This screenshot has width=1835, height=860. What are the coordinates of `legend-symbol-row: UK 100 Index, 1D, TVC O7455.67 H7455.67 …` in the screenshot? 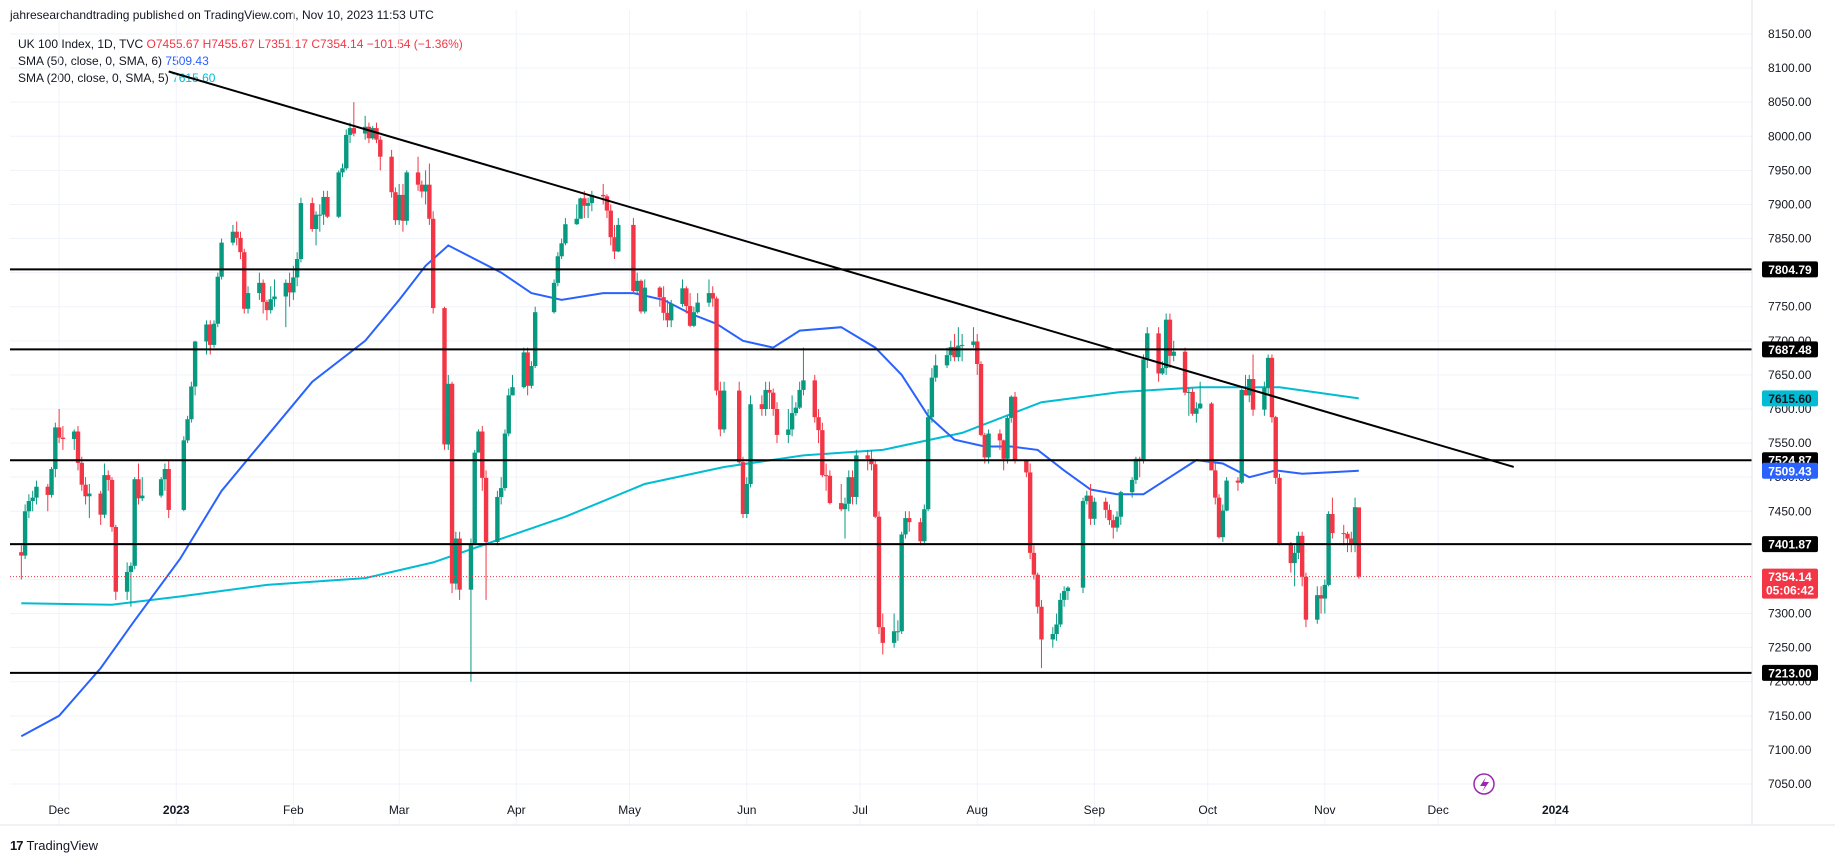 It's located at (240, 44).